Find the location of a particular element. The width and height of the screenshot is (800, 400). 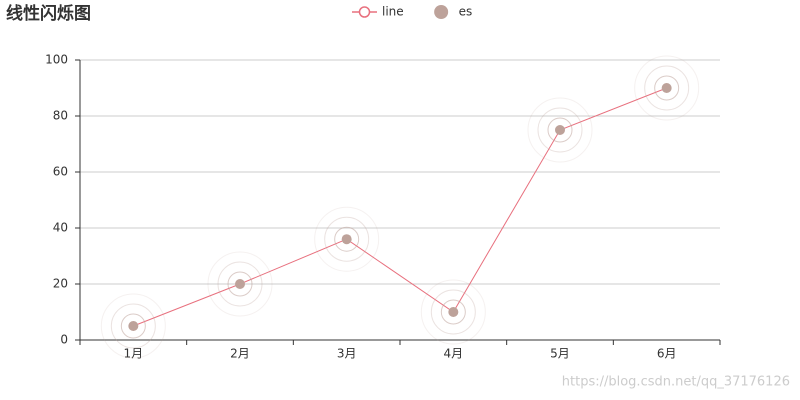

y-tick-label: 40 is located at coordinates (60, 228).